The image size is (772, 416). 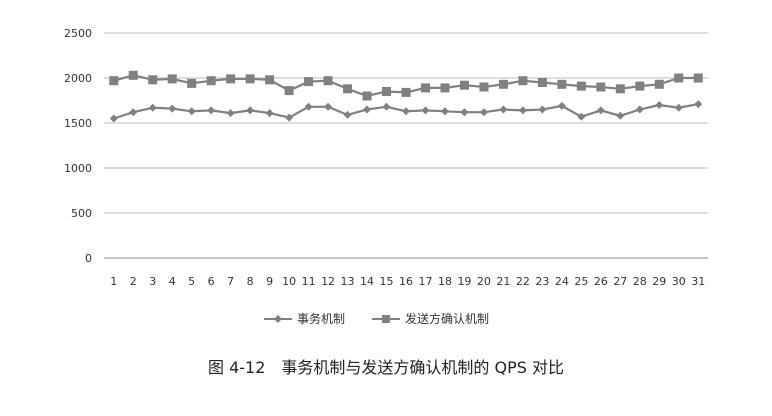 What do you see at coordinates (698, 281) in the screenshot?
I see `x-tick-label: 31` at bounding box center [698, 281].